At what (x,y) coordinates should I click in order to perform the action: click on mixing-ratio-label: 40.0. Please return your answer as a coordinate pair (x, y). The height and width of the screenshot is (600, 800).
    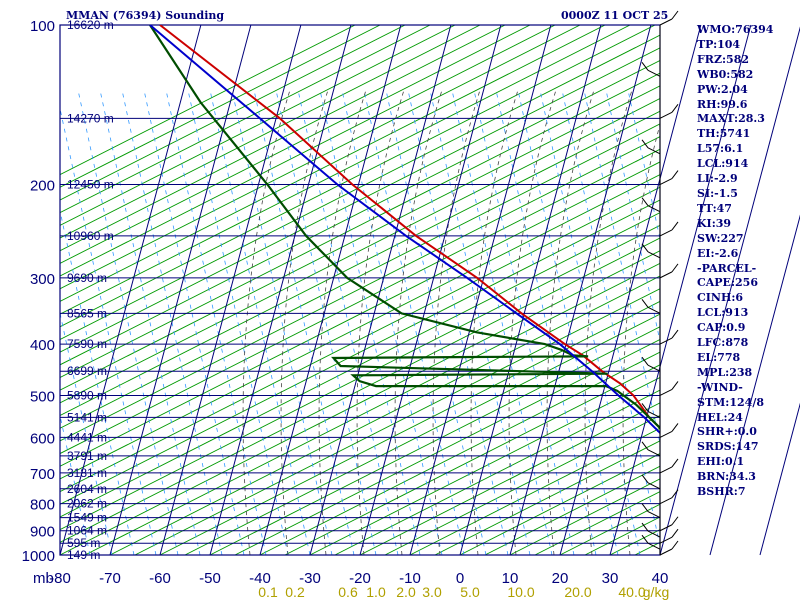
    Looking at the image, I should click on (631, 592).